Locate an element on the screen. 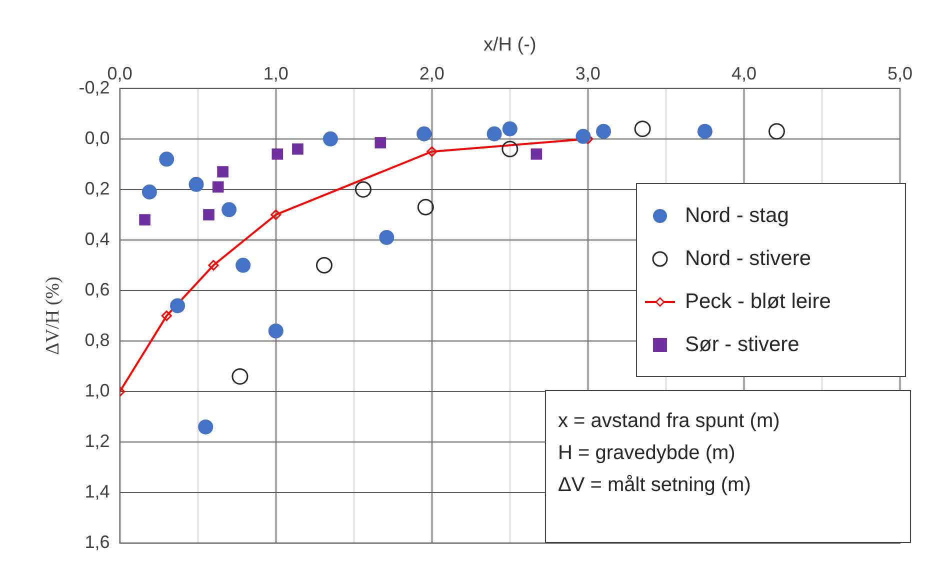  y-tick-label: 0,8 is located at coordinates (97, 340).